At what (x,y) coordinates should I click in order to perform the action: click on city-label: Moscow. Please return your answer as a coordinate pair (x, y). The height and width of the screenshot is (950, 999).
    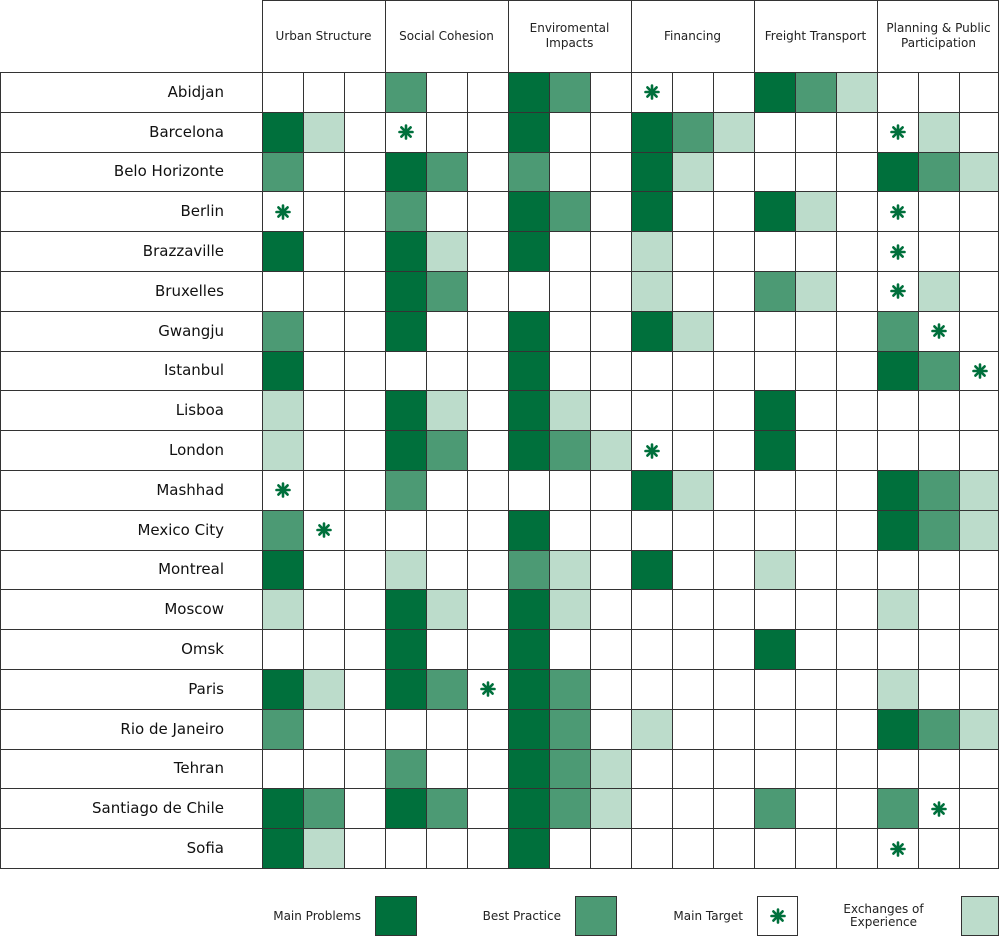
    Looking at the image, I should click on (194, 609).